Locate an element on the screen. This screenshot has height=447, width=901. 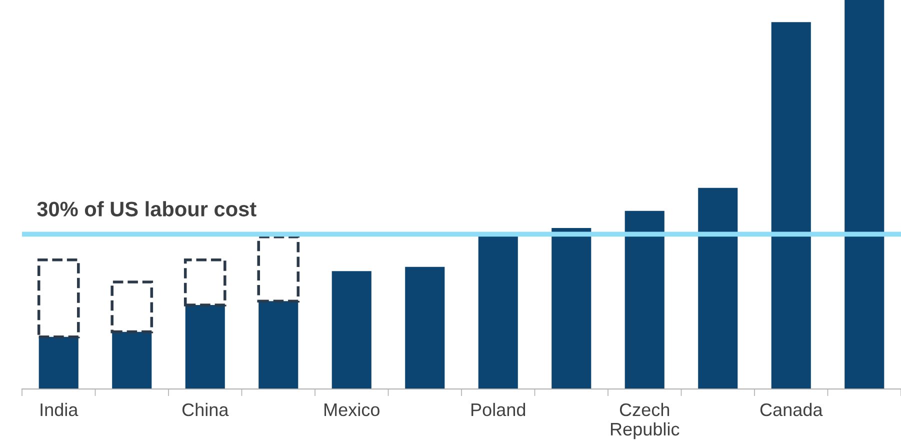
x-tick-label: India is located at coordinates (59, 409).